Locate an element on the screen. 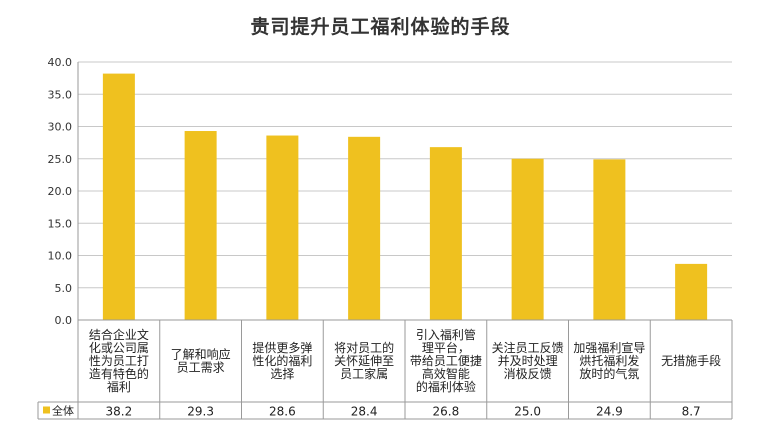  y-tick-label: 10.0 is located at coordinates (60, 256).